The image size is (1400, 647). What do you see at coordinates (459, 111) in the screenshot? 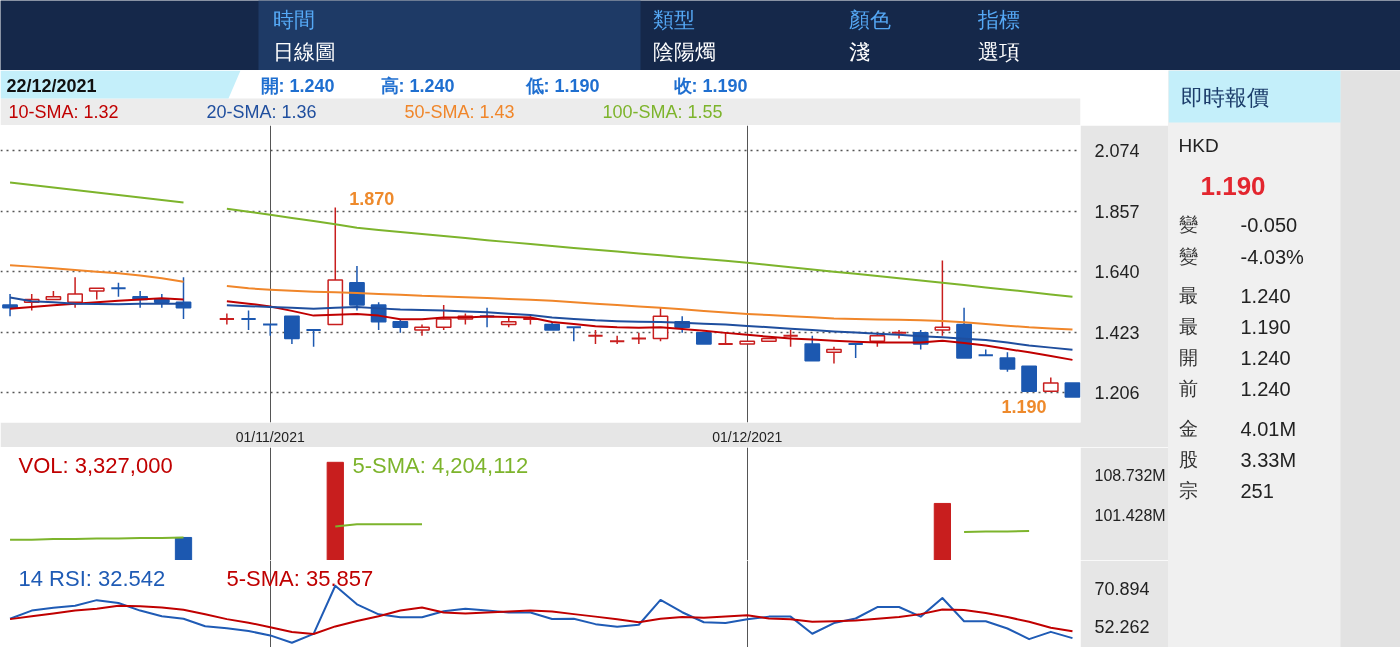
I see `text: 50-SMA: 1.43` at bounding box center [459, 111].